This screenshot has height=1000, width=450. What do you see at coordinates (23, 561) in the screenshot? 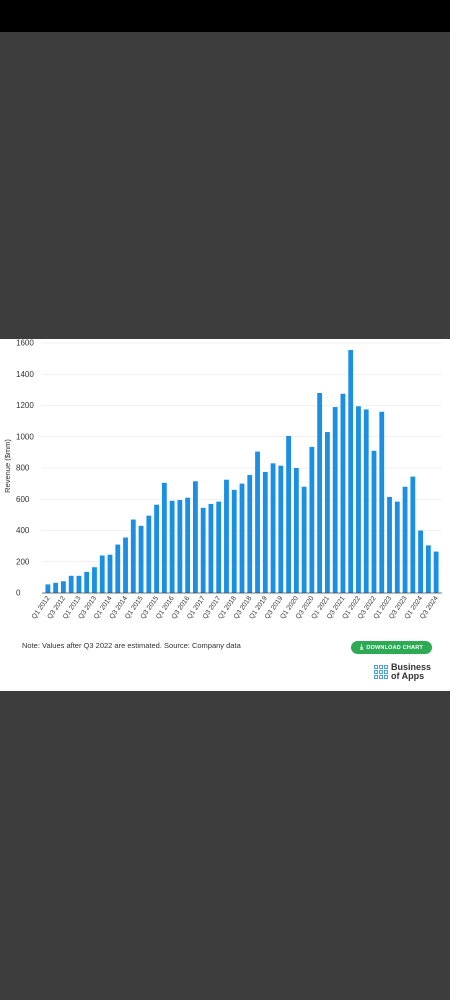
I see `y-tick-label: 200` at bounding box center [23, 561].